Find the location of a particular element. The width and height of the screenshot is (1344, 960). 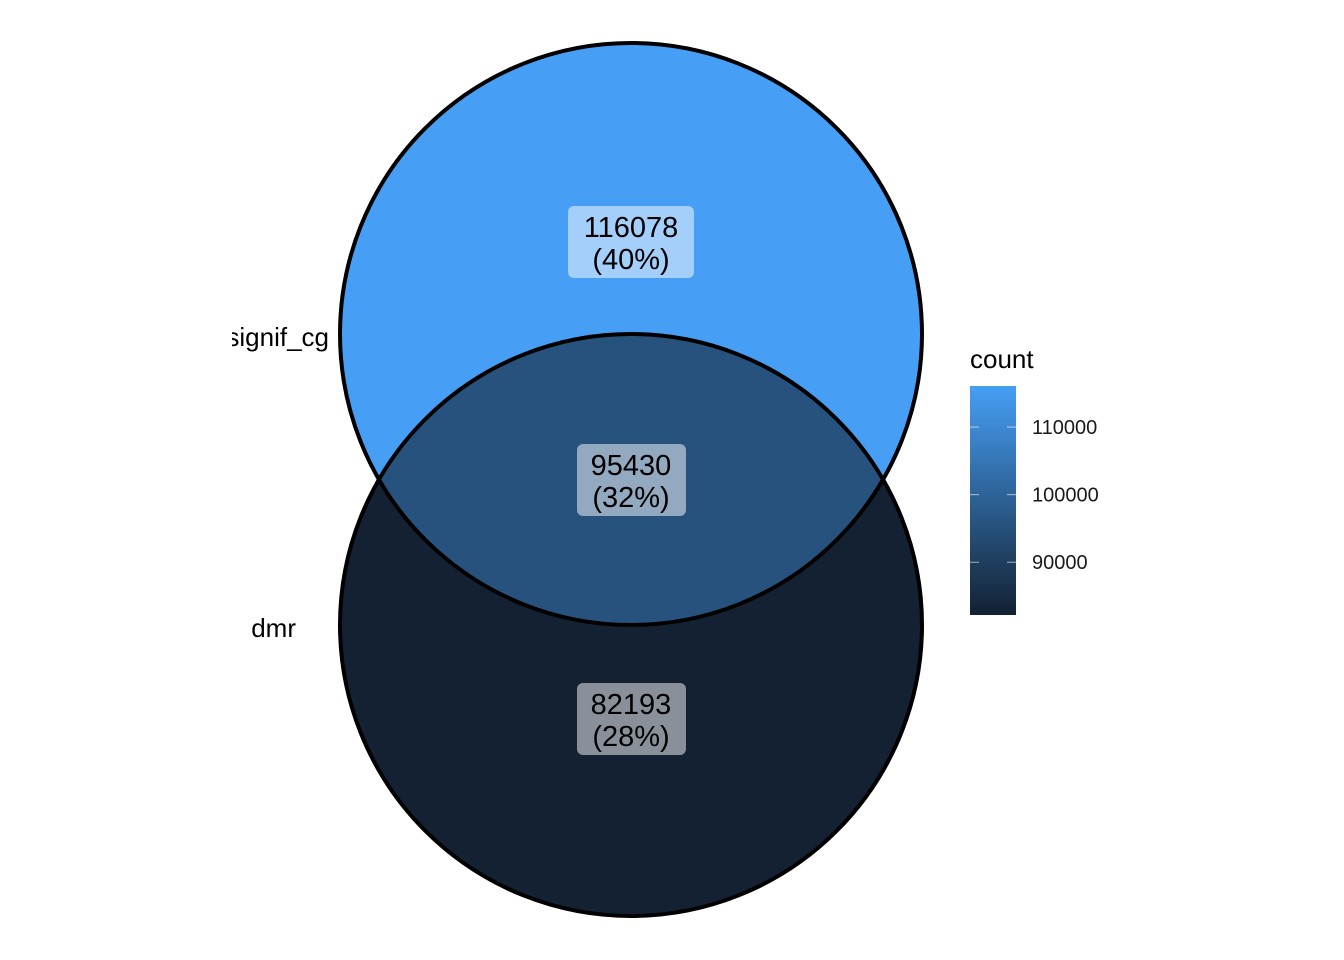

legend-tick-label: 90000 is located at coordinates (1060, 563).